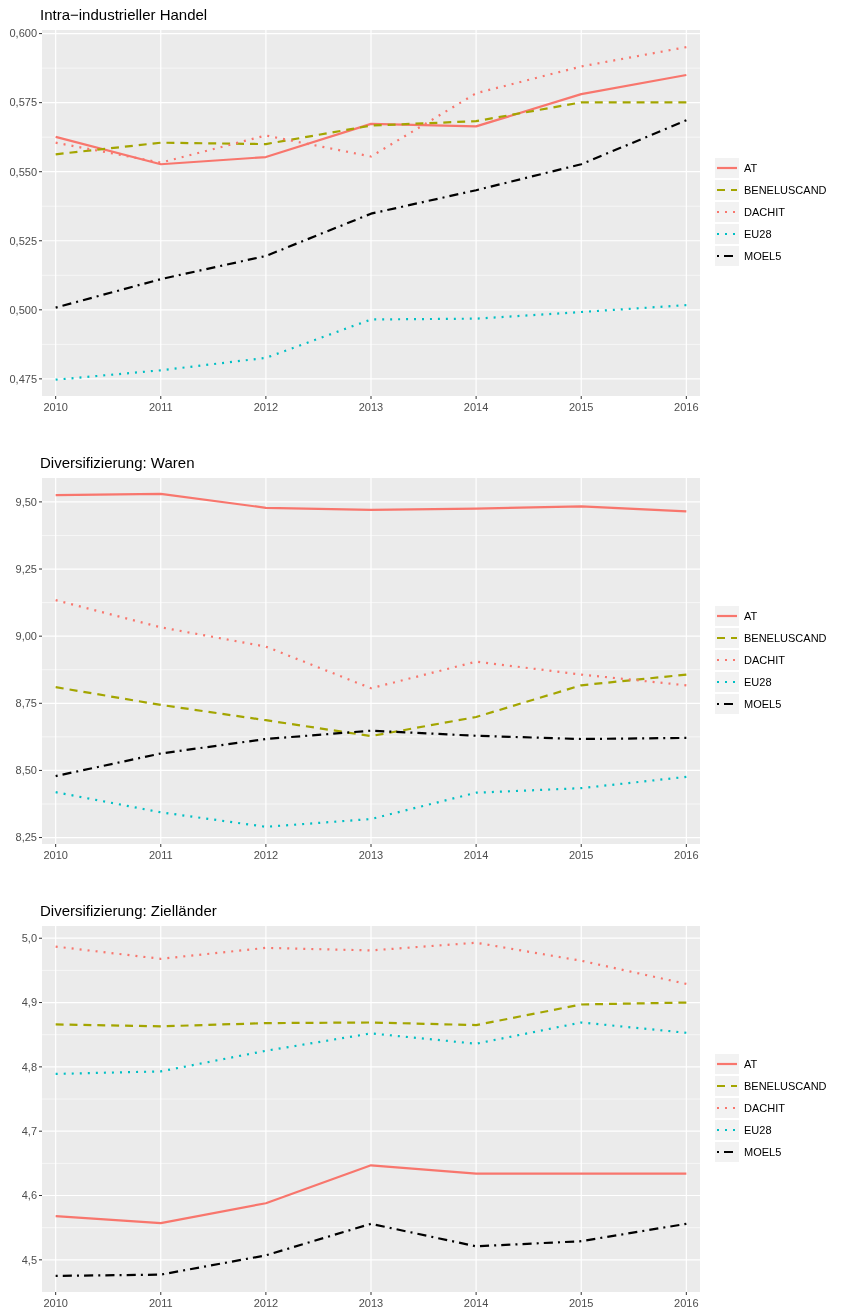 The width and height of the screenshot is (849, 1313). I want to click on y-tick-label: 4,7, so click(29, 1131).